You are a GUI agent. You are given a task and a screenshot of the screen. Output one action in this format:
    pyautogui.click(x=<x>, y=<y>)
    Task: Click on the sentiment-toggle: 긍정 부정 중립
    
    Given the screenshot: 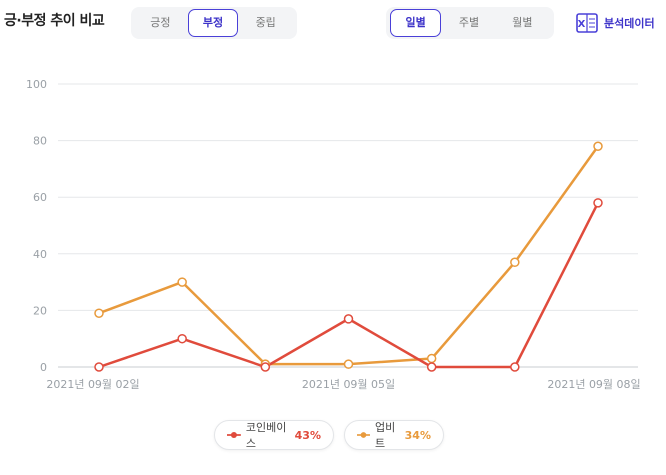 What is the action you would take?
    pyautogui.click(x=214, y=23)
    